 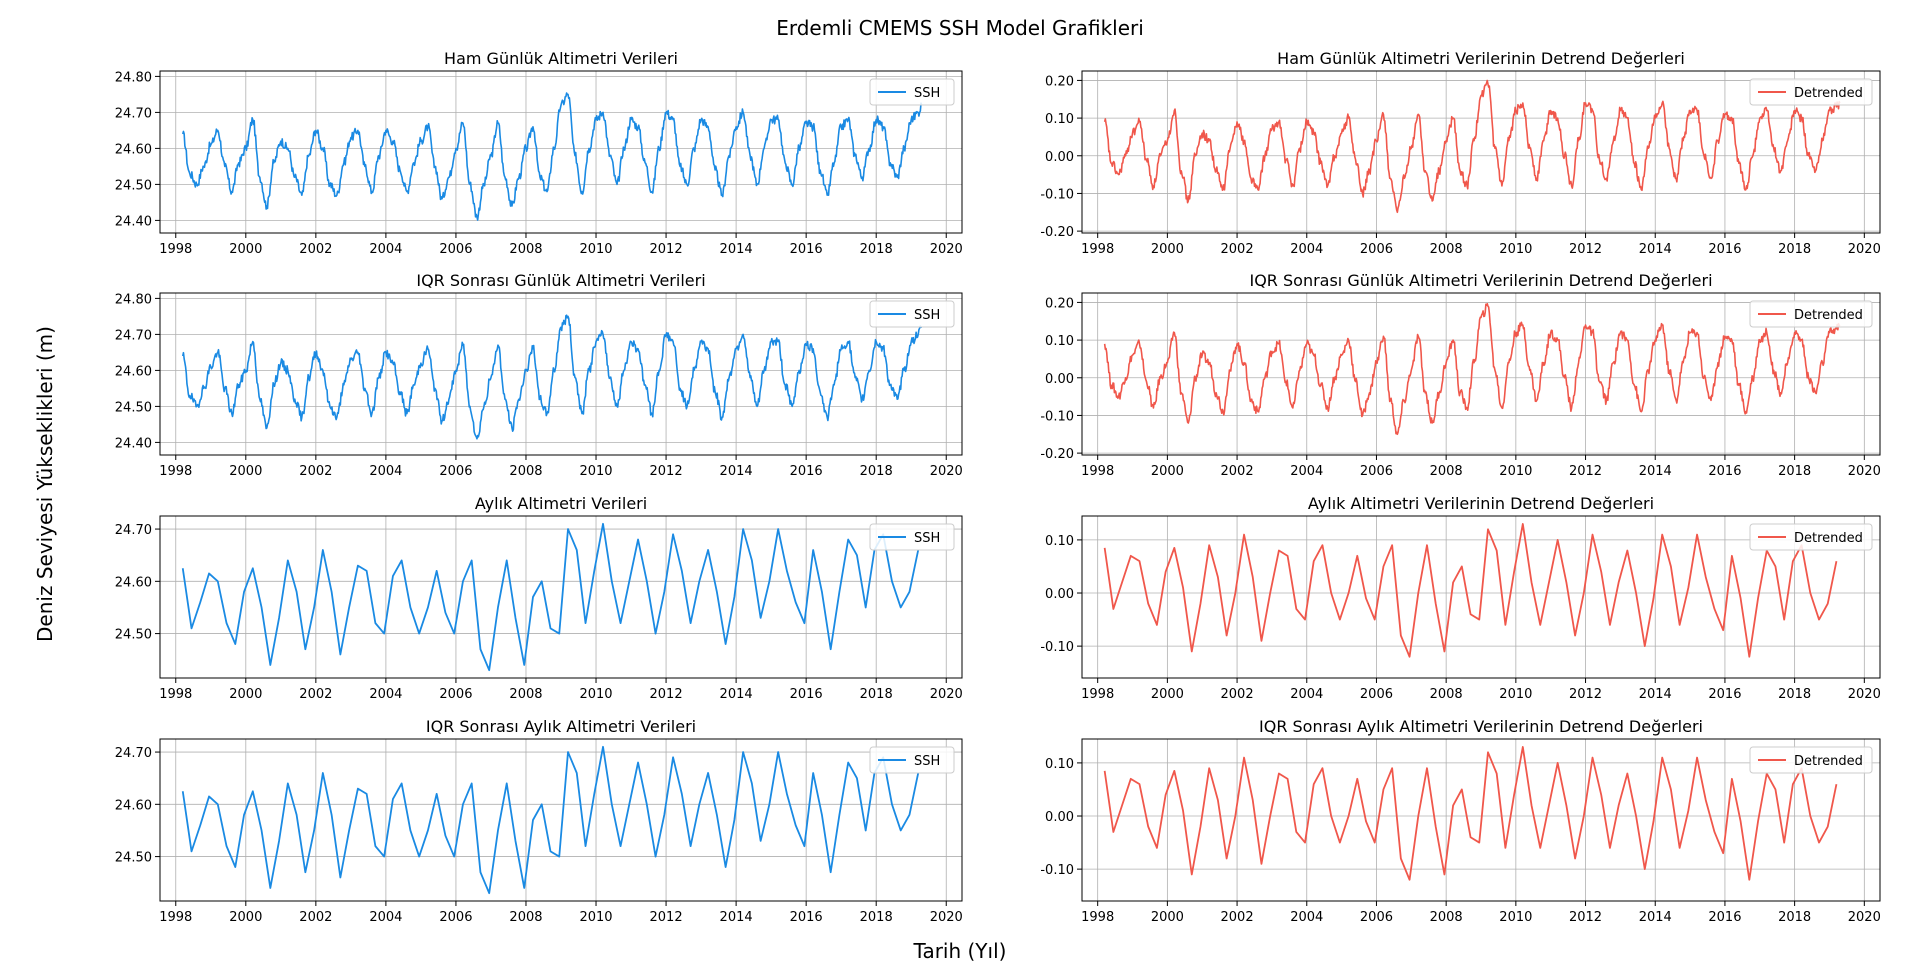 What do you see at coordinates (45, 484) in the screenshot?
I see `figure-ylabel: Deniz Seviyesi Yükseklikleri (m)` at bounding box center [45, 484].